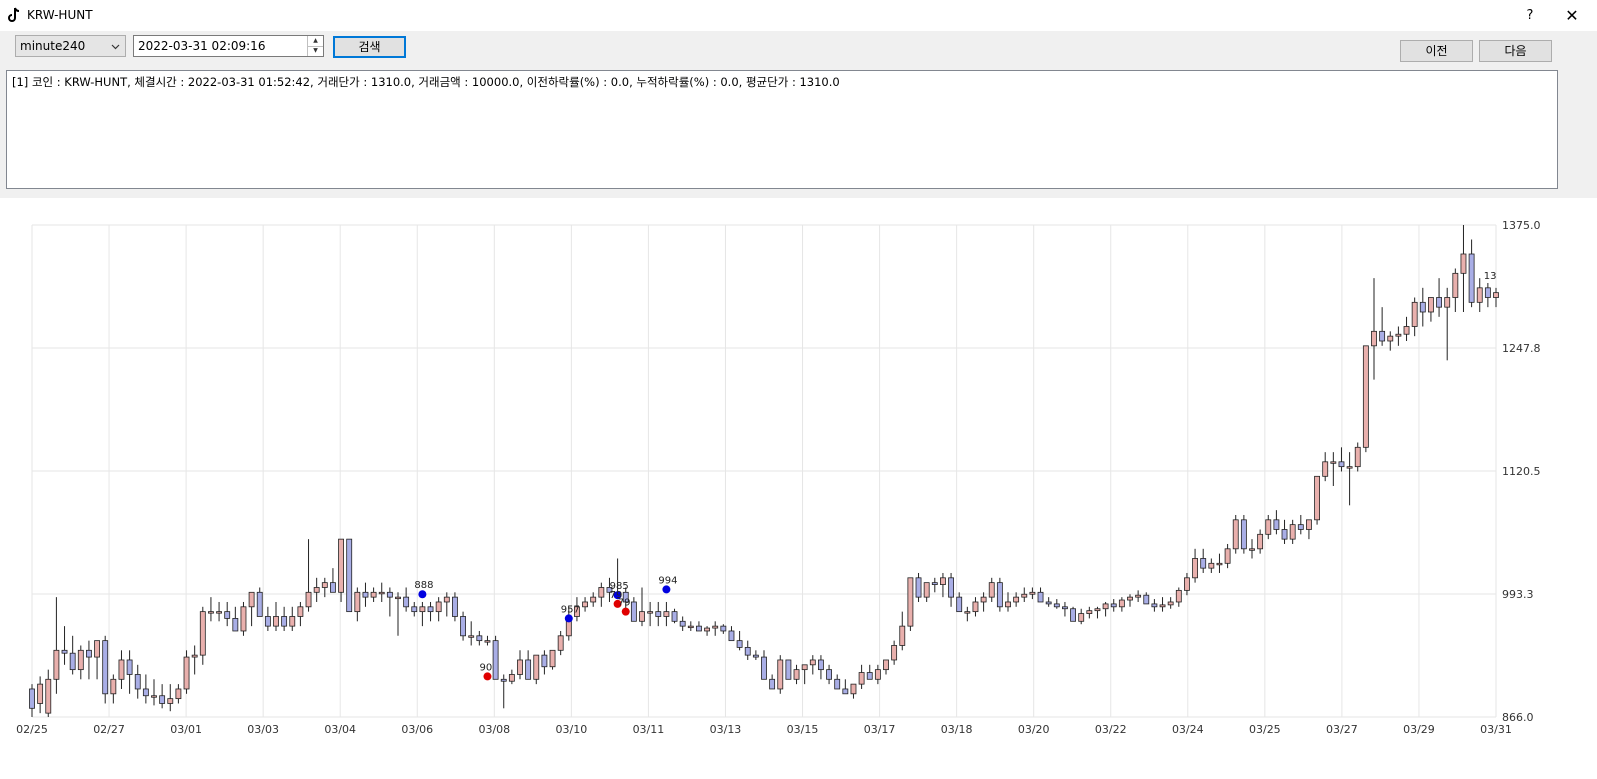  Describe the element at coordinates (1265, 729) in the screenshot. I see `x-tick-label: 03/25` at that location.